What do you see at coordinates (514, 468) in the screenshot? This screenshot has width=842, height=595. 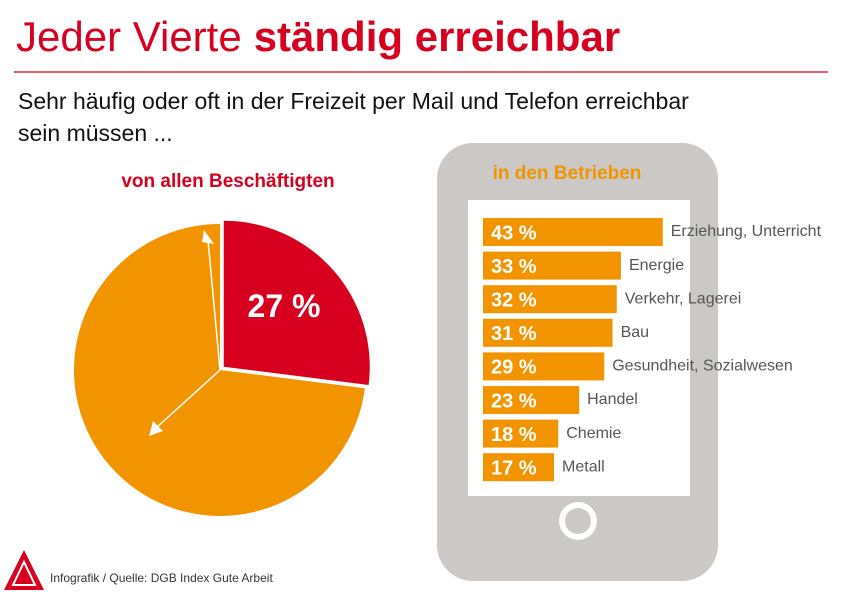 I see `bar-value-label: 17 %` at bounding box center [514, 468].